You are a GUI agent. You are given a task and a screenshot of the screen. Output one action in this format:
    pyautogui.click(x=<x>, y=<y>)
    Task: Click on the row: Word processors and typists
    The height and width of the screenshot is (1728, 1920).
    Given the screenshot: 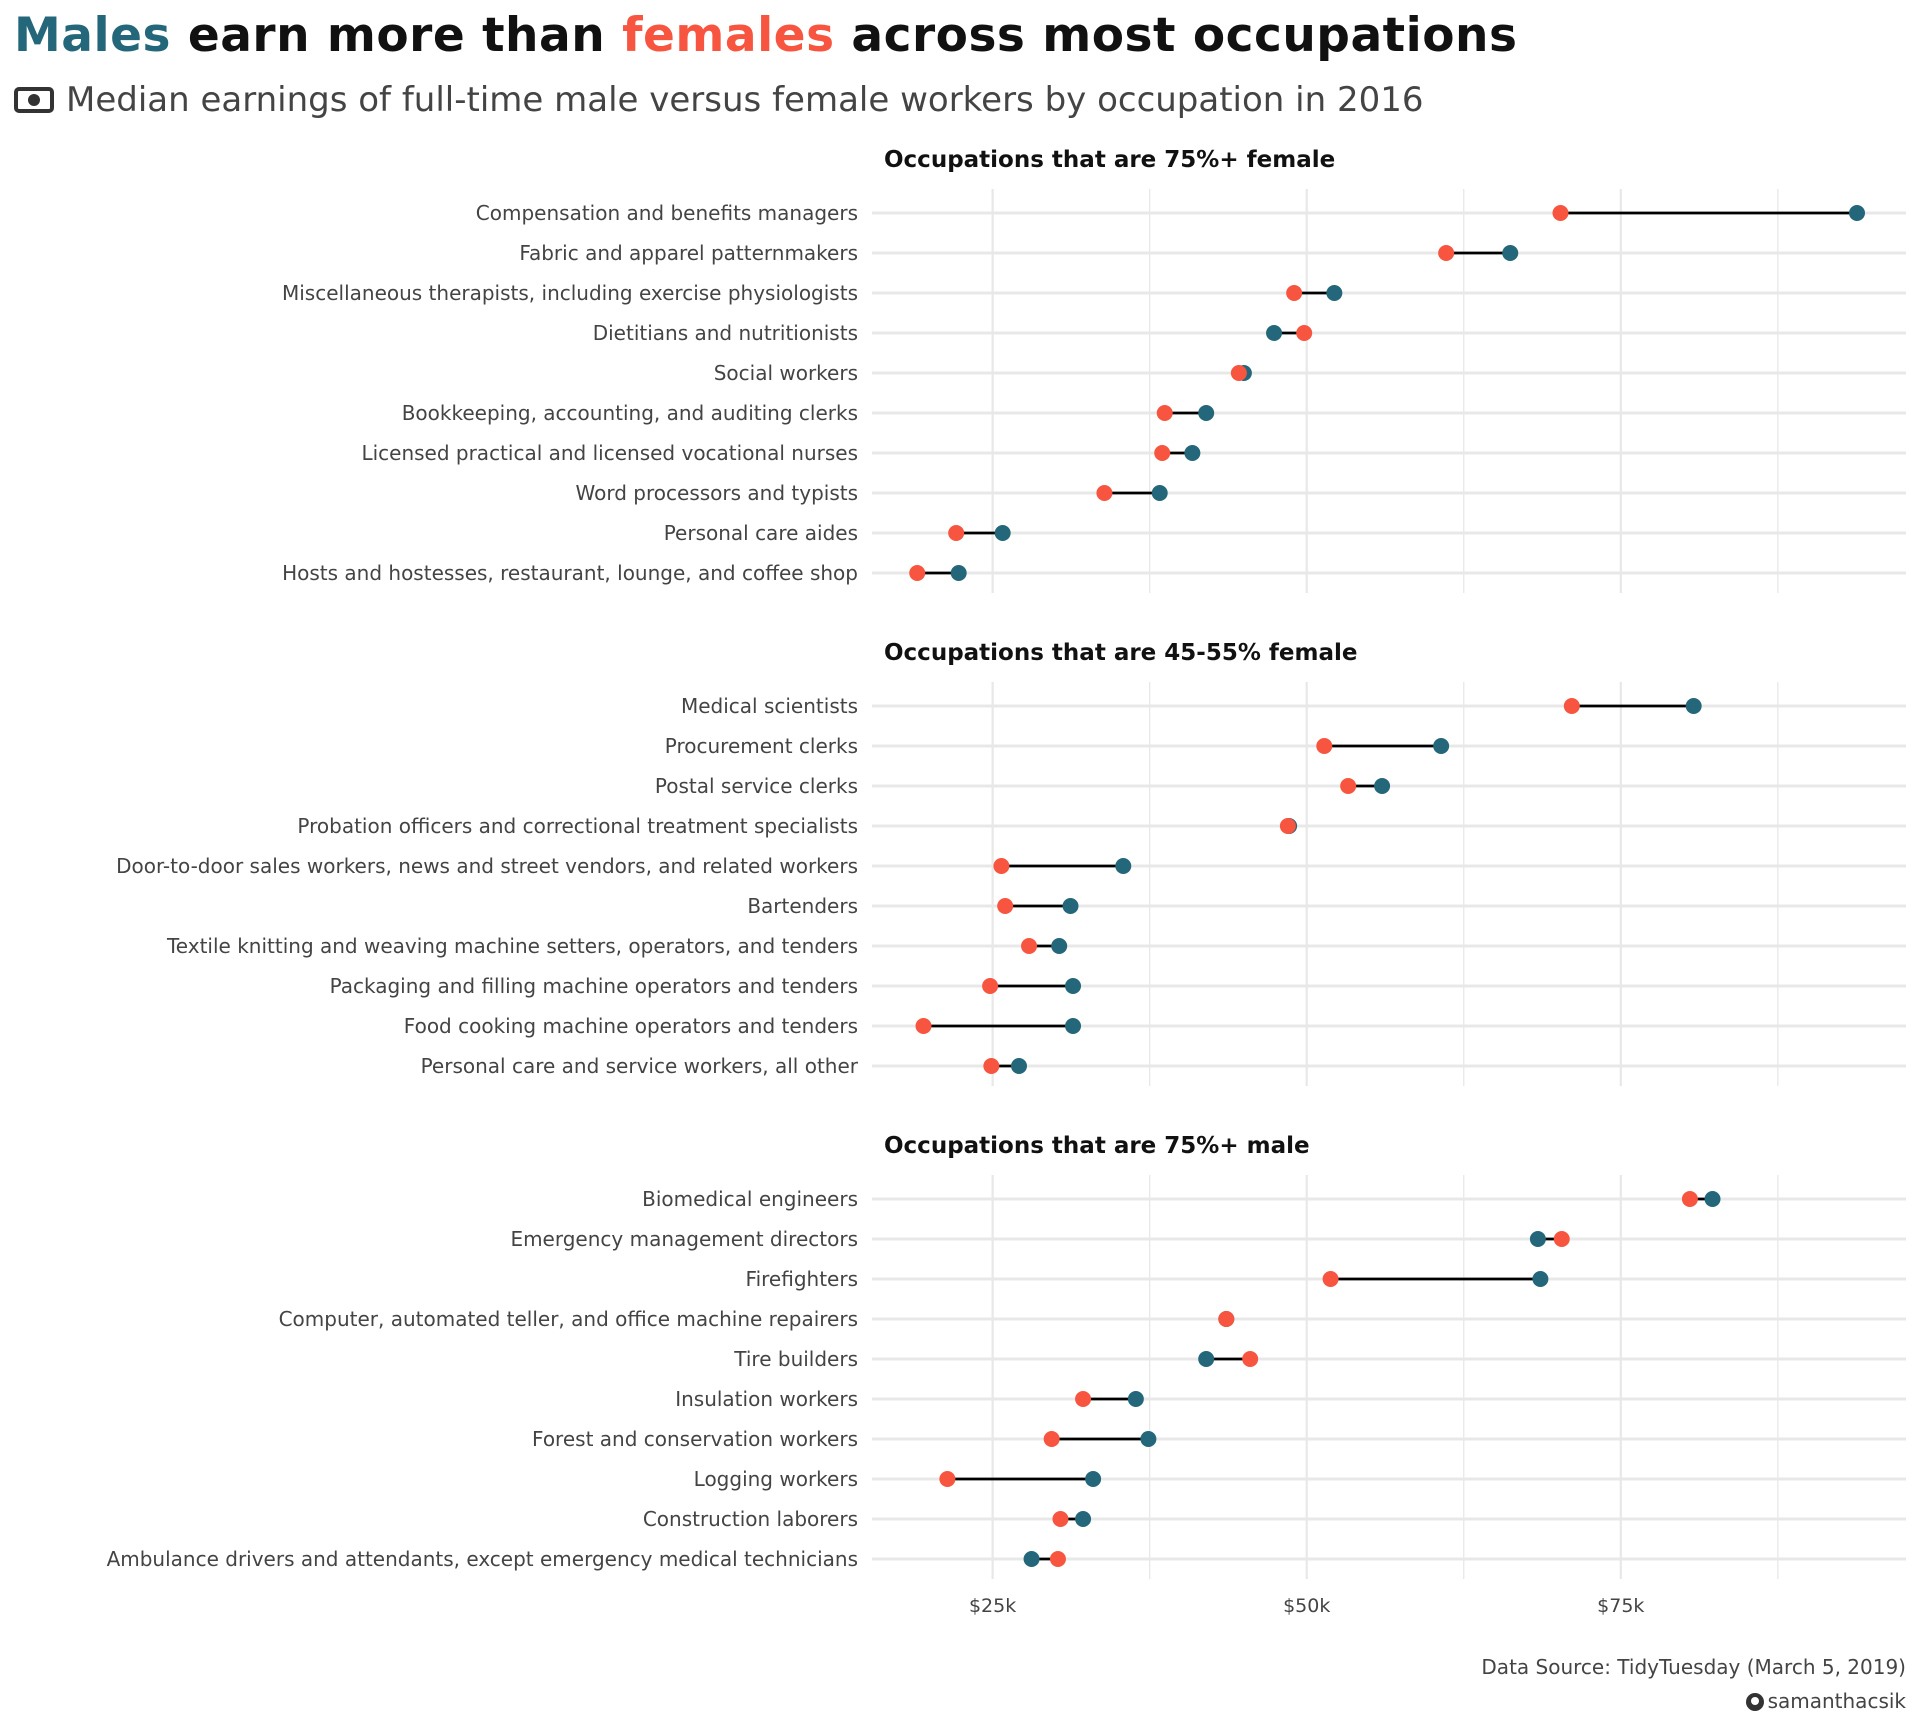 What is the action you would take?
    pyautogui.click(x=1241, y=493)
    